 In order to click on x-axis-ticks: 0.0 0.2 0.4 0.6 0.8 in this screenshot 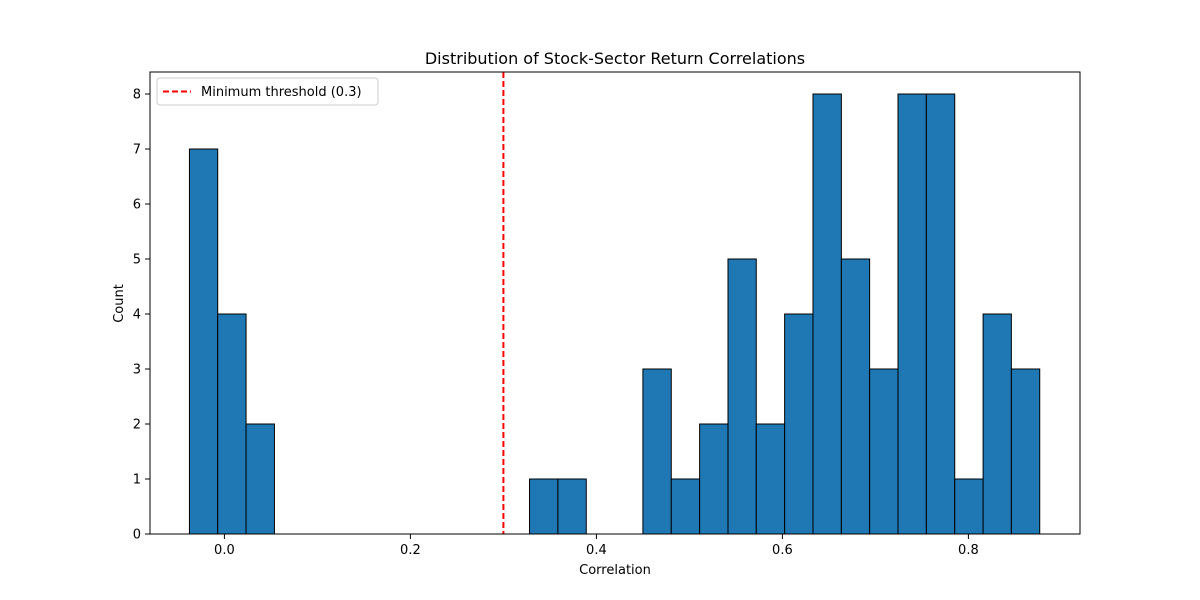, I will do `click(596, 546)`.